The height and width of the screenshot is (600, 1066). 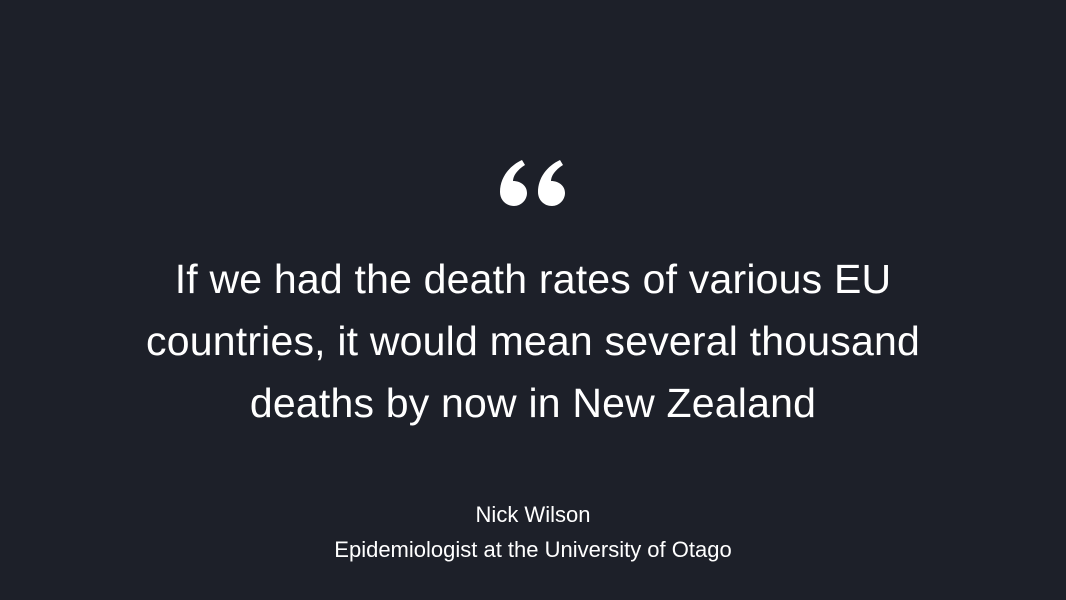 What do you see at coordinates (533, 514) in the screenshot?
I see `author-name: Nick Wilson` at bounding box center [533, 514].